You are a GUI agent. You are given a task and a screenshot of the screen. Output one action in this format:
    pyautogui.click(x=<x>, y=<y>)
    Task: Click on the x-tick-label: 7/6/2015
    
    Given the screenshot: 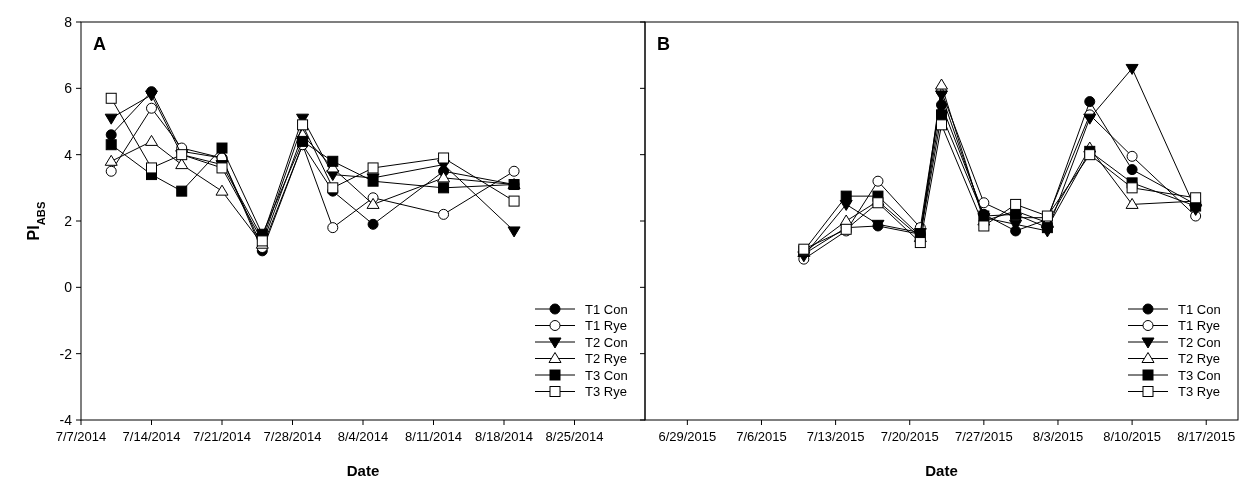 What is the action you would take?
    pyautogui.click(x=761, y=436)
    